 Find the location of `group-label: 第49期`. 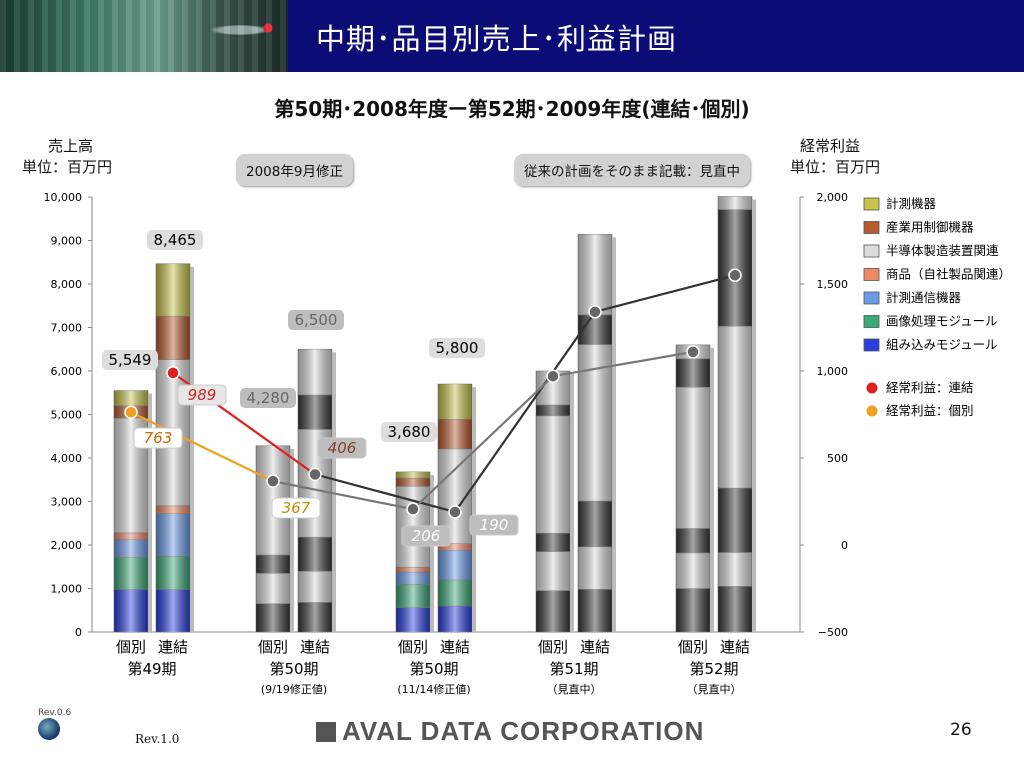

group-label: 第49期 is located at coordinates (151, 669).